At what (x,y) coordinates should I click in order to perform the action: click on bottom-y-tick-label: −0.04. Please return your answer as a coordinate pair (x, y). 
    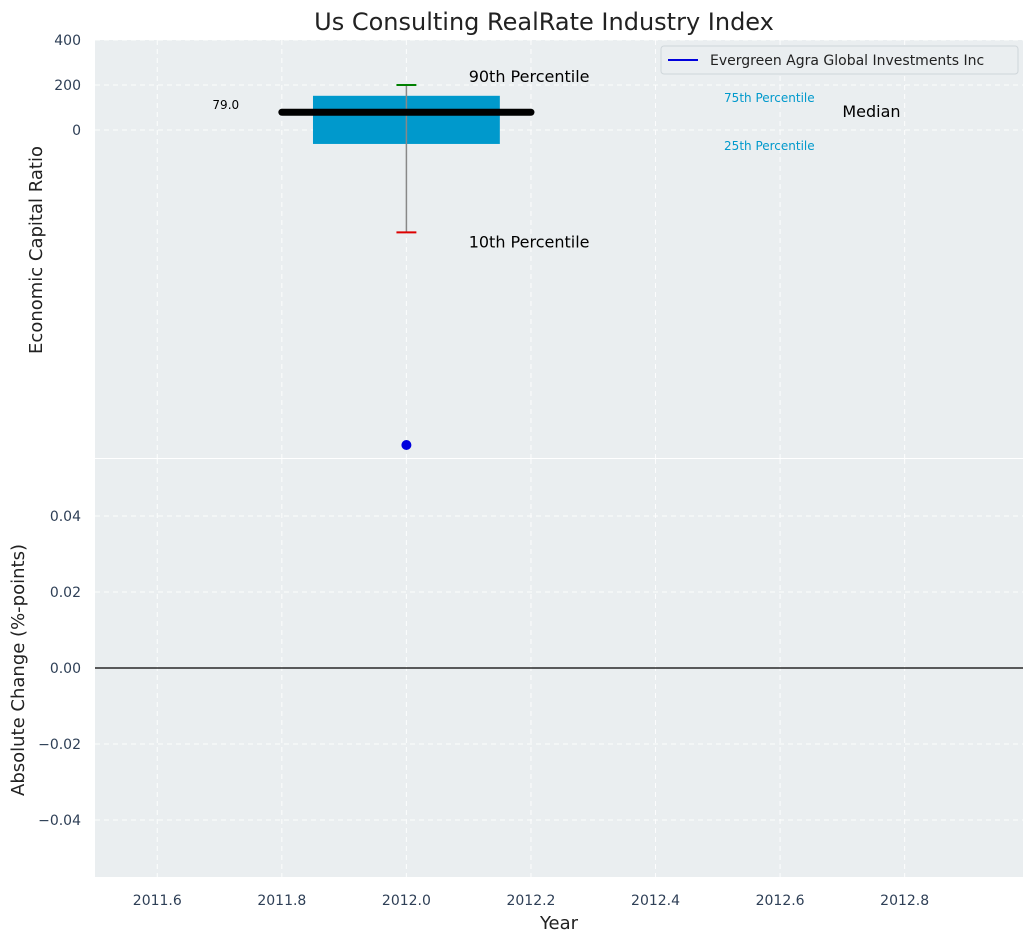
    Looking at the image, I should click on (59, 821).